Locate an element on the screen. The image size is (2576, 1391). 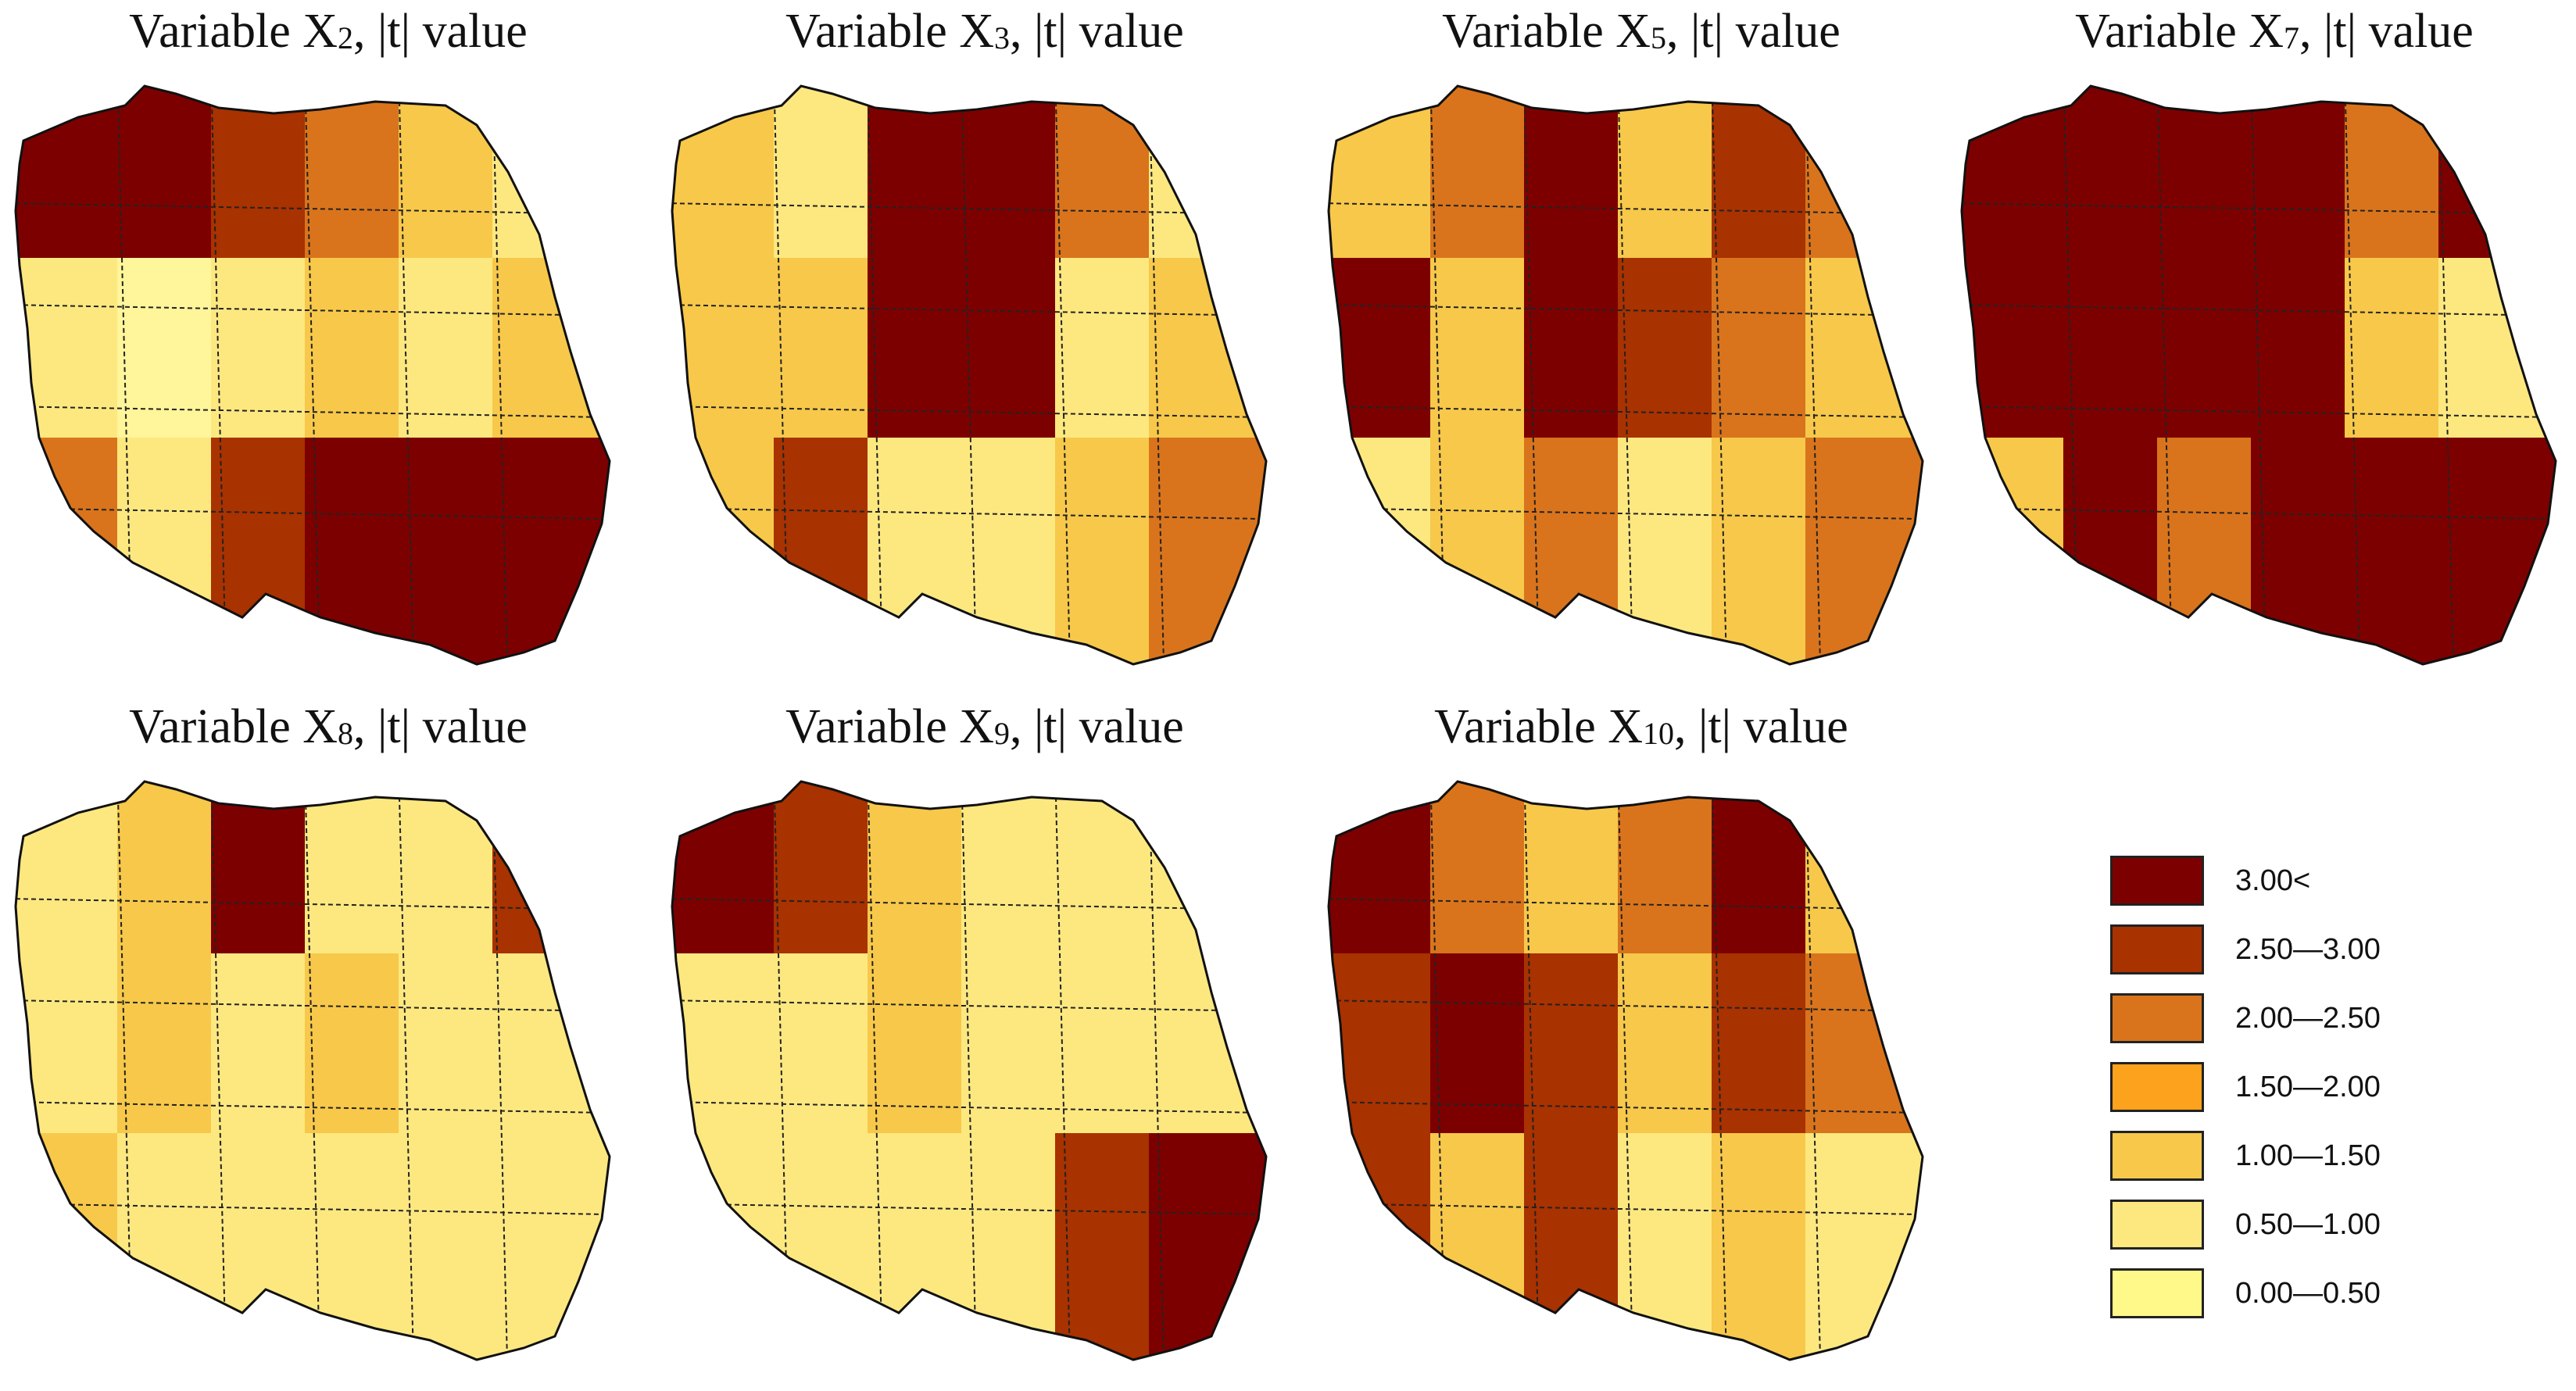
legend-item: 2.00—2.50 is located at coordinates (2313, 1019).